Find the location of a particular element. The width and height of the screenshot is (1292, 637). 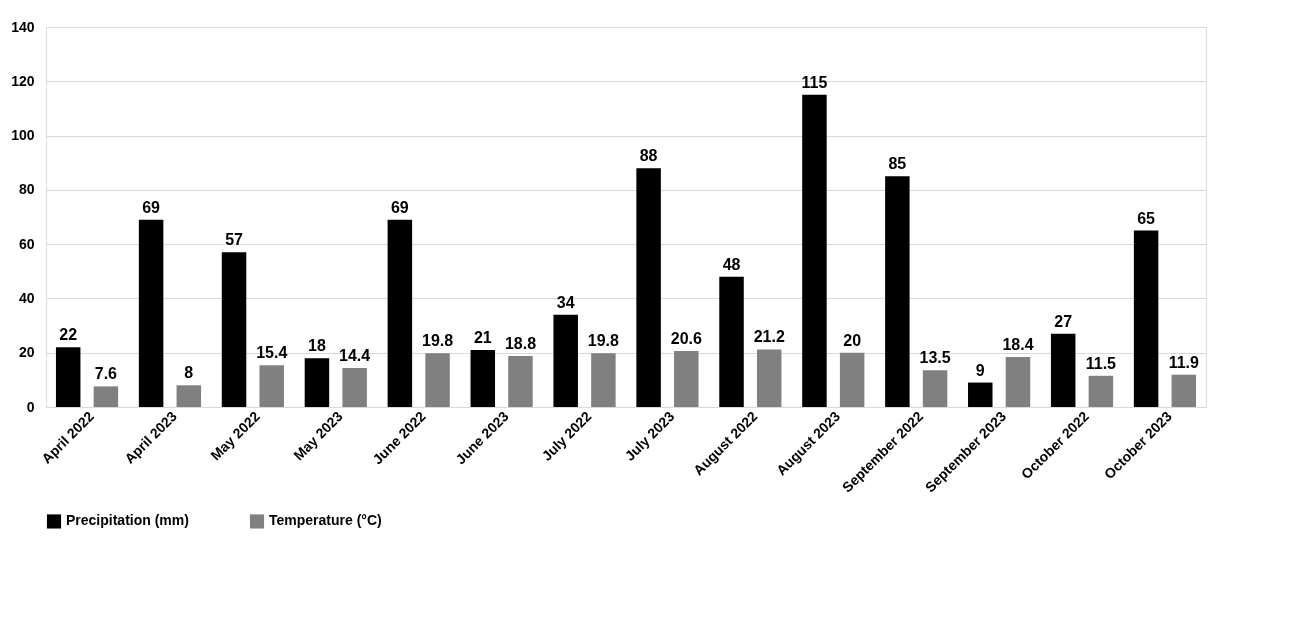

y-tick-label: 20 is located at coordinates (26, 352).